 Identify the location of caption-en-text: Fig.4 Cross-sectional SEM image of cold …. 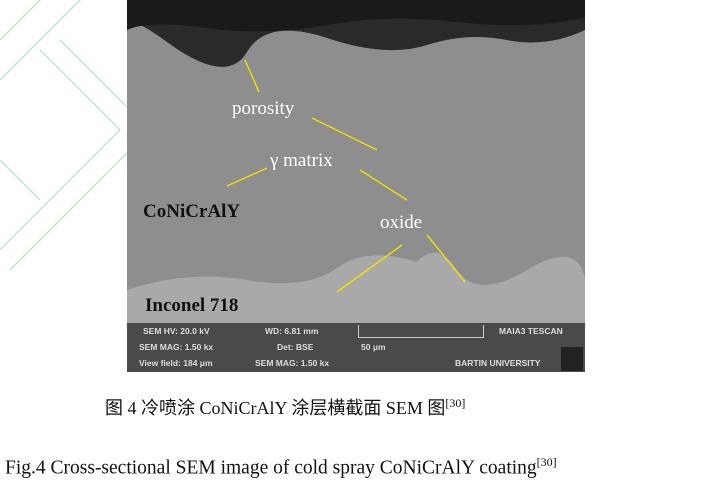
(271, 468).